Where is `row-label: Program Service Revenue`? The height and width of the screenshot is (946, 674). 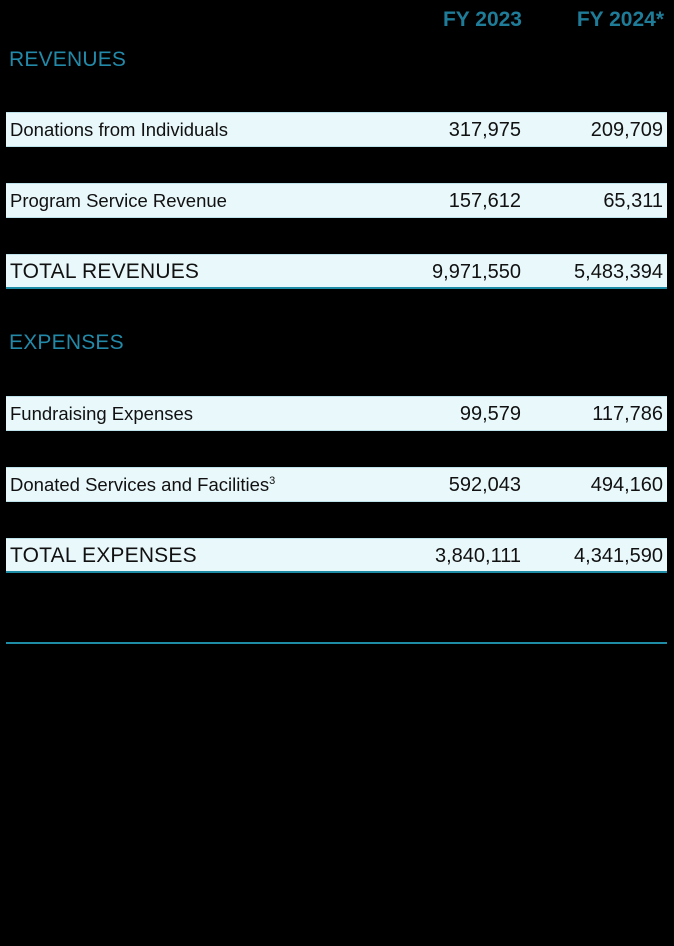
row-label: Program Service Revenue is located at coordinates (118, 200).